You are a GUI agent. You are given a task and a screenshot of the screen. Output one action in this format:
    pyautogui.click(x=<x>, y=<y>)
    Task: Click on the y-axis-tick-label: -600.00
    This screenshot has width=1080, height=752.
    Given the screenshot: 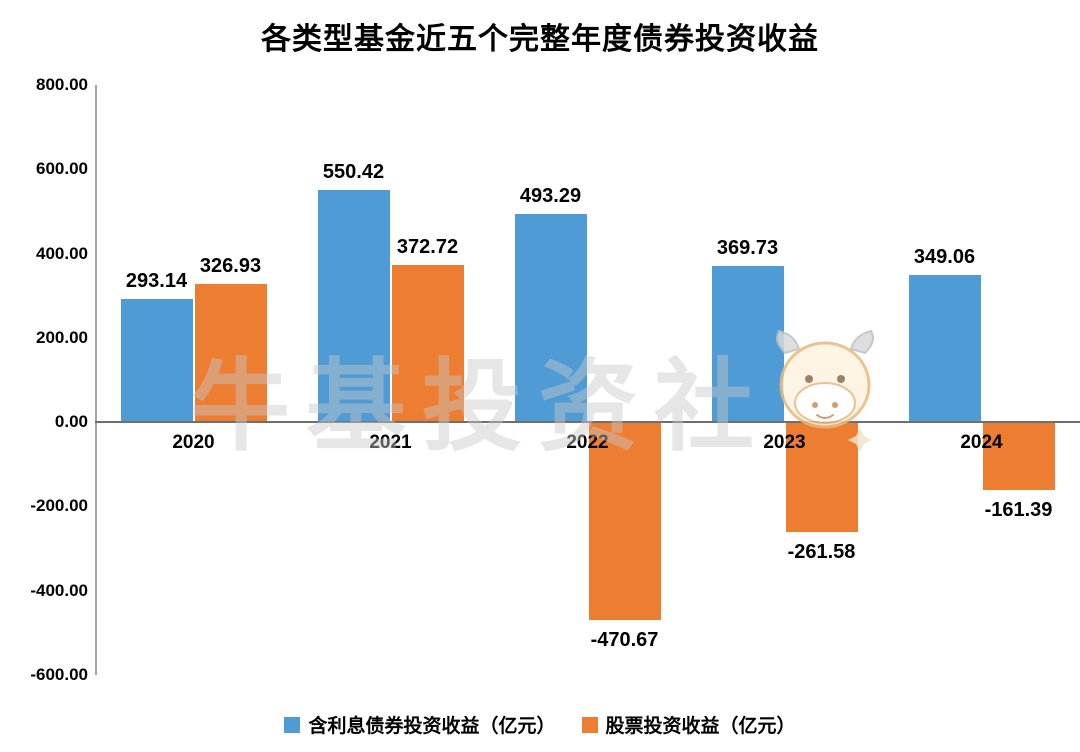 What is the action you would take?
    pyautogui.click(x=59, y=674)
    